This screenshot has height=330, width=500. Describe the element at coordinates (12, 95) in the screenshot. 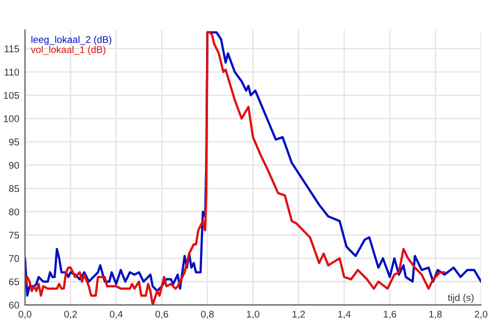

I see `y-tick-label: 105` at that location.